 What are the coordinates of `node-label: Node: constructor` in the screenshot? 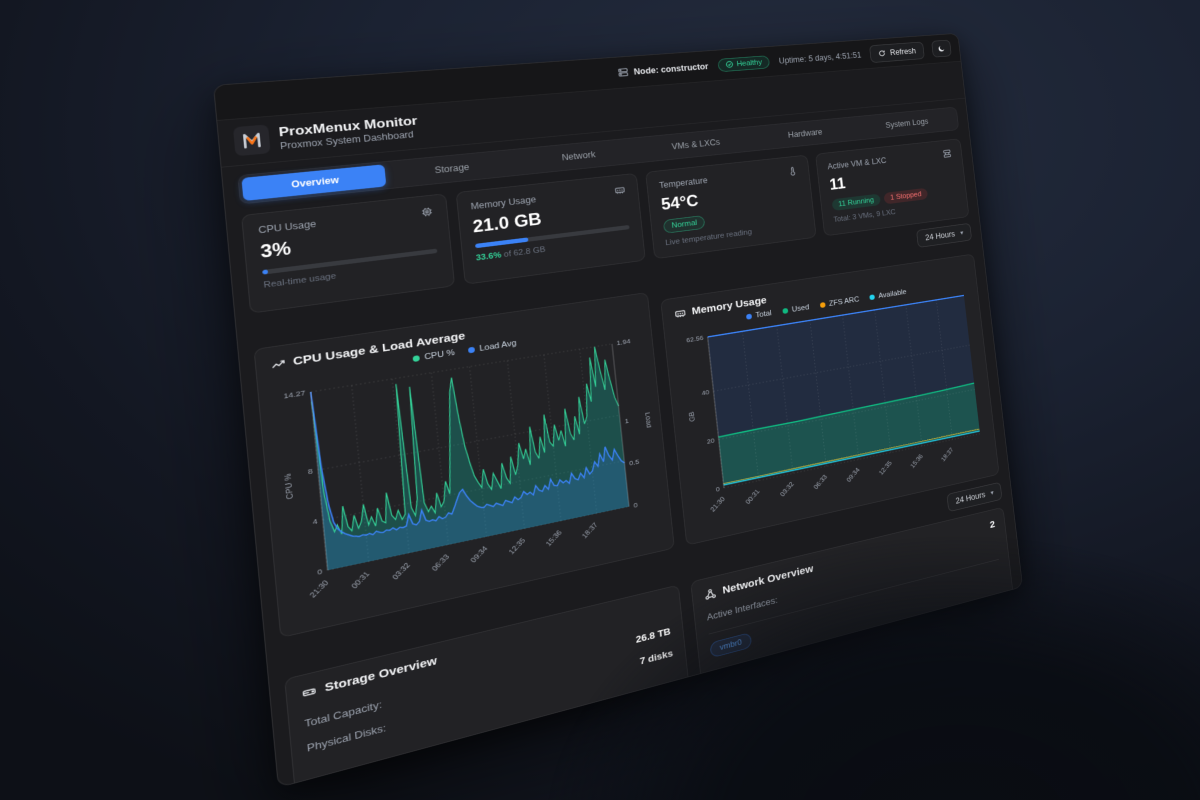 It's located at (671, 69).